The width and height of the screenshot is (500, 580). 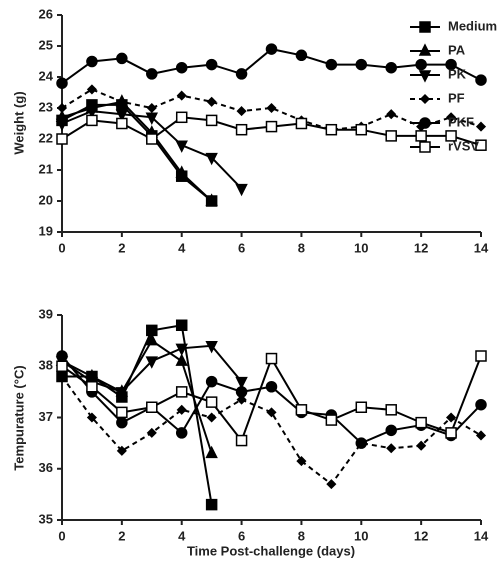 I want to click on y-tick-label: 25, so click(x=46, y=44).